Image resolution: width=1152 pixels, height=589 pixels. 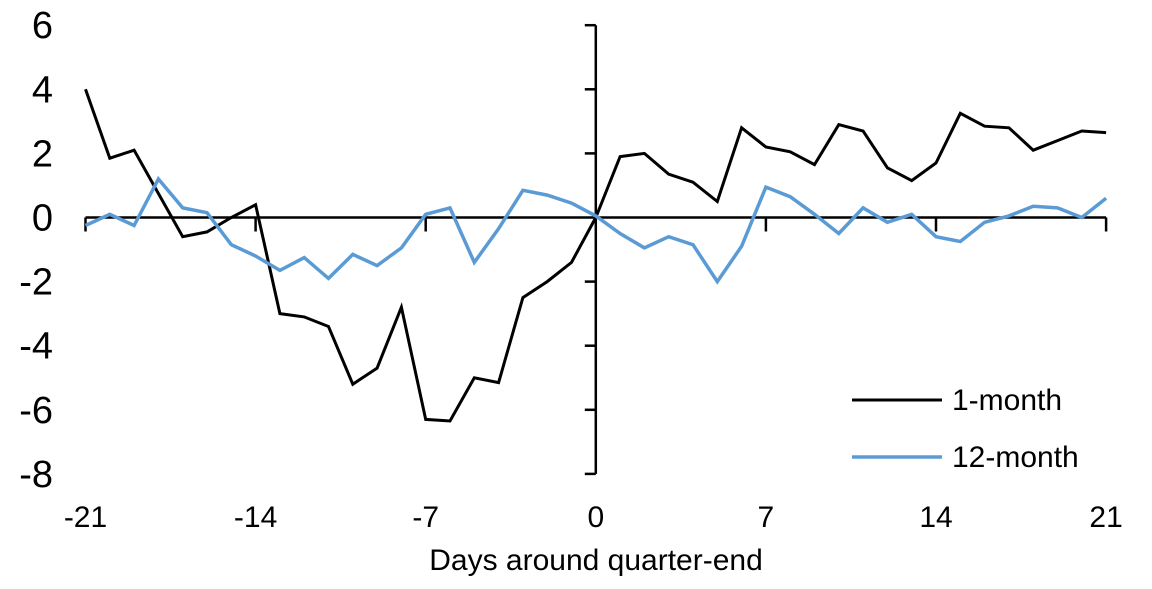 I want to click on y-tick-label: 4, so click(x=42, y=90).